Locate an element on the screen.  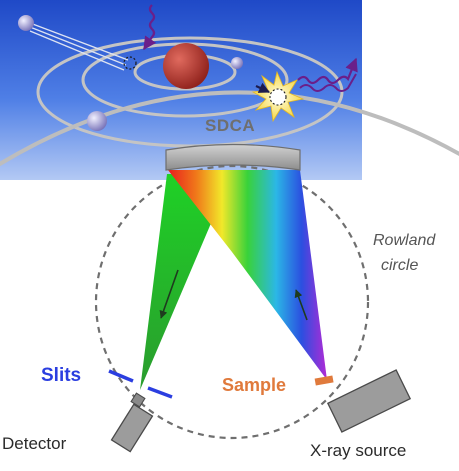
arrow-to-detector is located at coordinates (169, 294).